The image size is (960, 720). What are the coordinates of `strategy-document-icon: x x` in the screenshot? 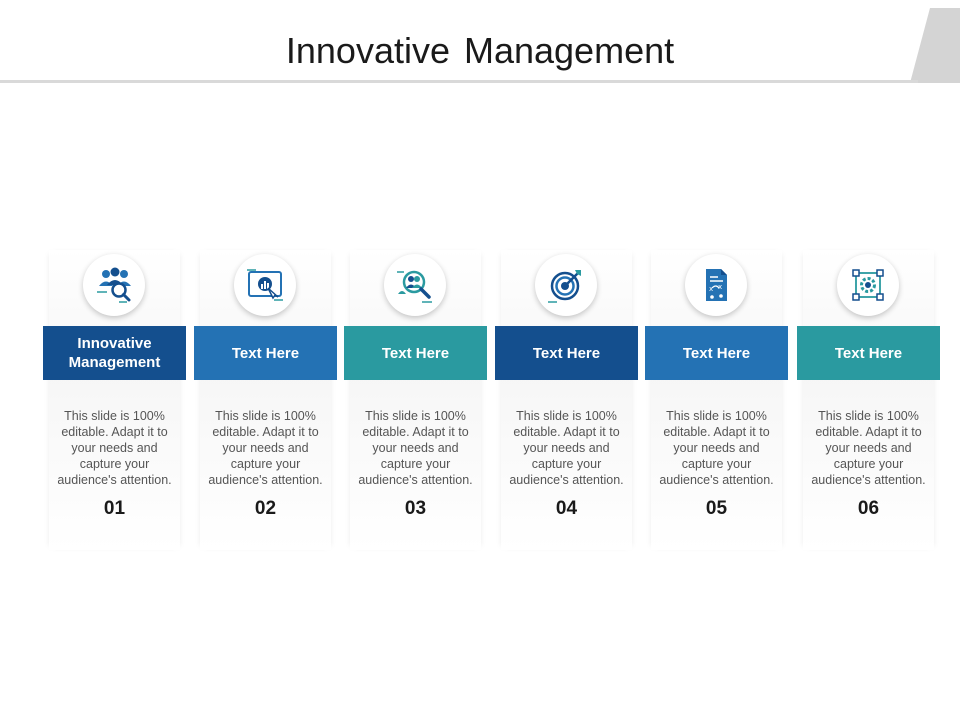 It's located at (716, 285).